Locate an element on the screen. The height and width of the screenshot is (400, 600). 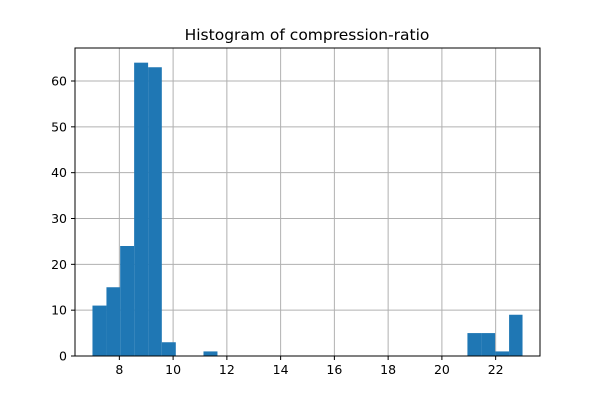
y-tick-label: 20 is located at coordinates (59, 264).